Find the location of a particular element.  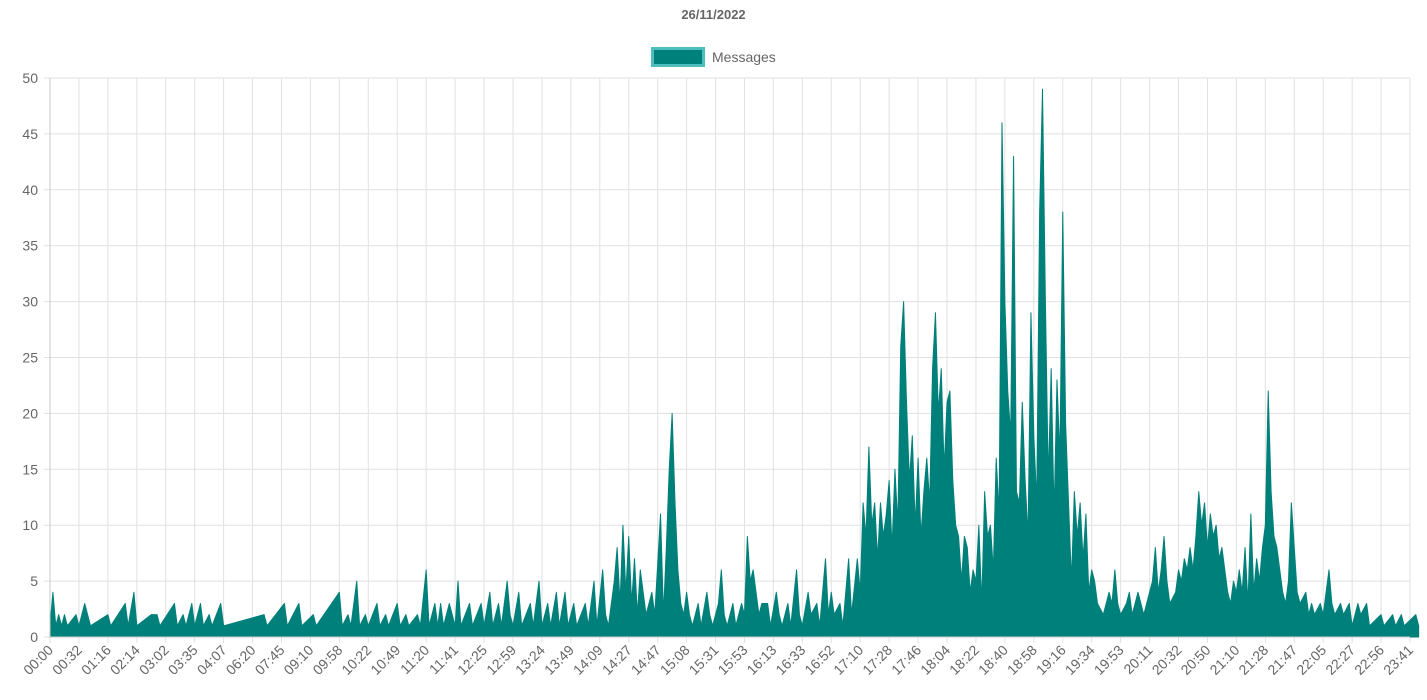

chart-title: 26/11/2022 is located at coordinates (713, 14).